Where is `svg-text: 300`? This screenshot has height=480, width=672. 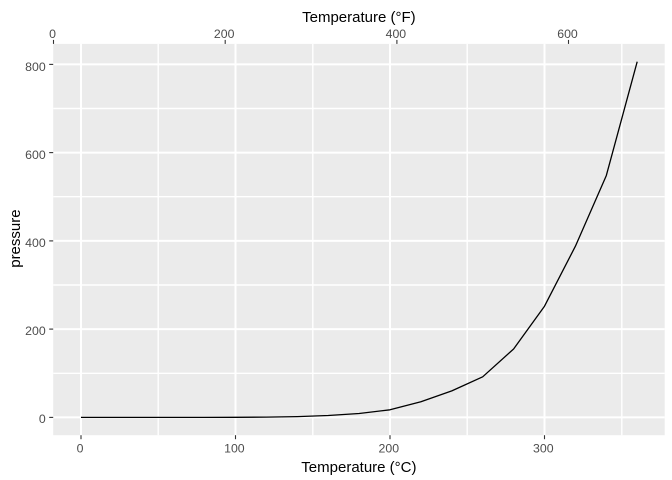 svg-text: 300 is located at coordinates (543, 449).